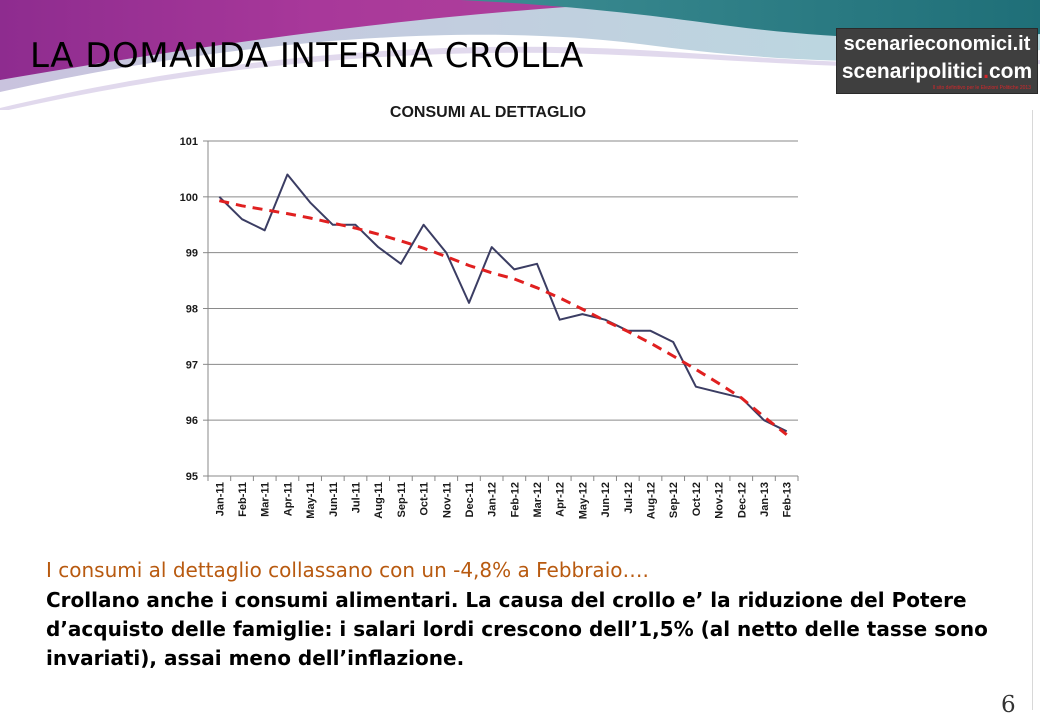 This screenshot has height=720, width=1040. Describe the element at coordinates (765, 499) in the screenshot. I see `x-tick-label: Jan-13` at that location.